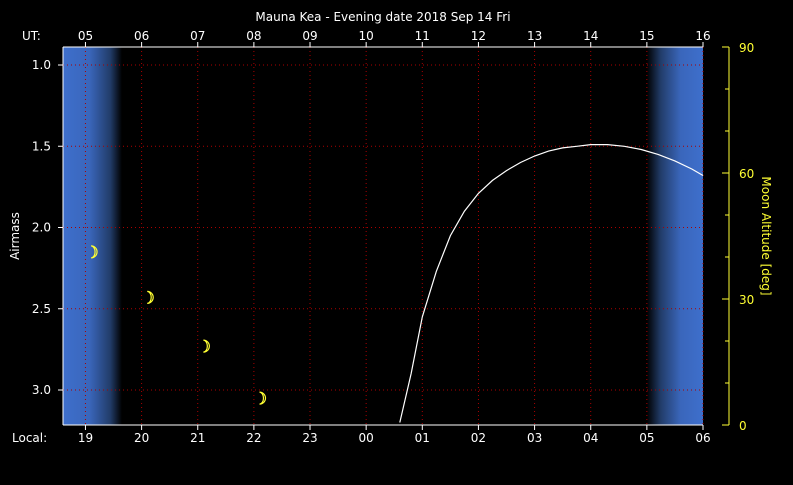 The image size is (793, 485). Describe the element at coordinates (366, 438) in the screenshot. I see `local-tick-label: 00` at that location.